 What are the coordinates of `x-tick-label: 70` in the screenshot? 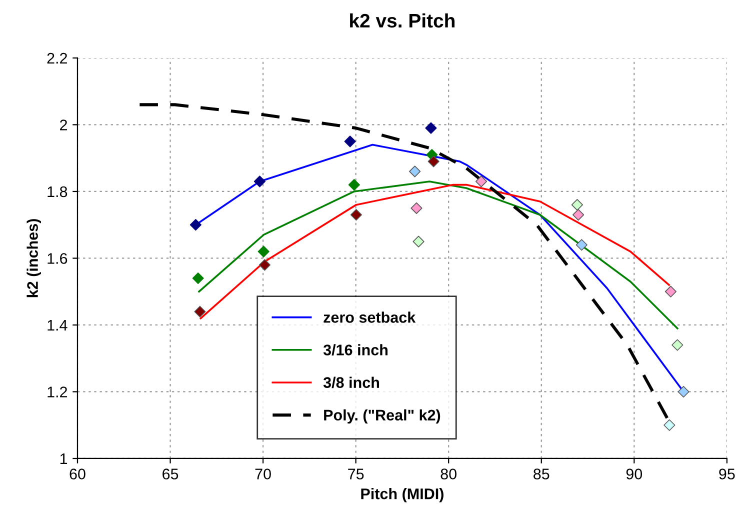 It's located at (263, 474).